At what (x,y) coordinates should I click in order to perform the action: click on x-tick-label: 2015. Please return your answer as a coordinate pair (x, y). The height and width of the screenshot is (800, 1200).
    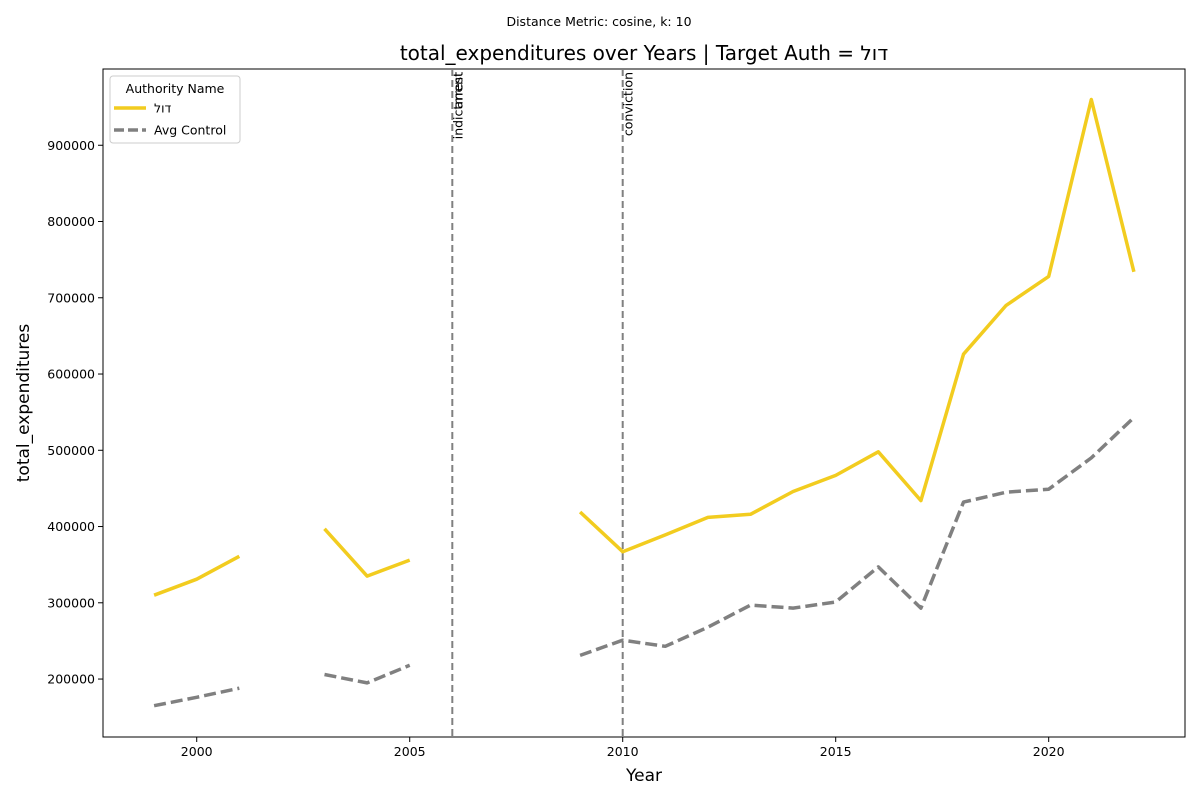
    Looking at the image, I should click on (836, 751).